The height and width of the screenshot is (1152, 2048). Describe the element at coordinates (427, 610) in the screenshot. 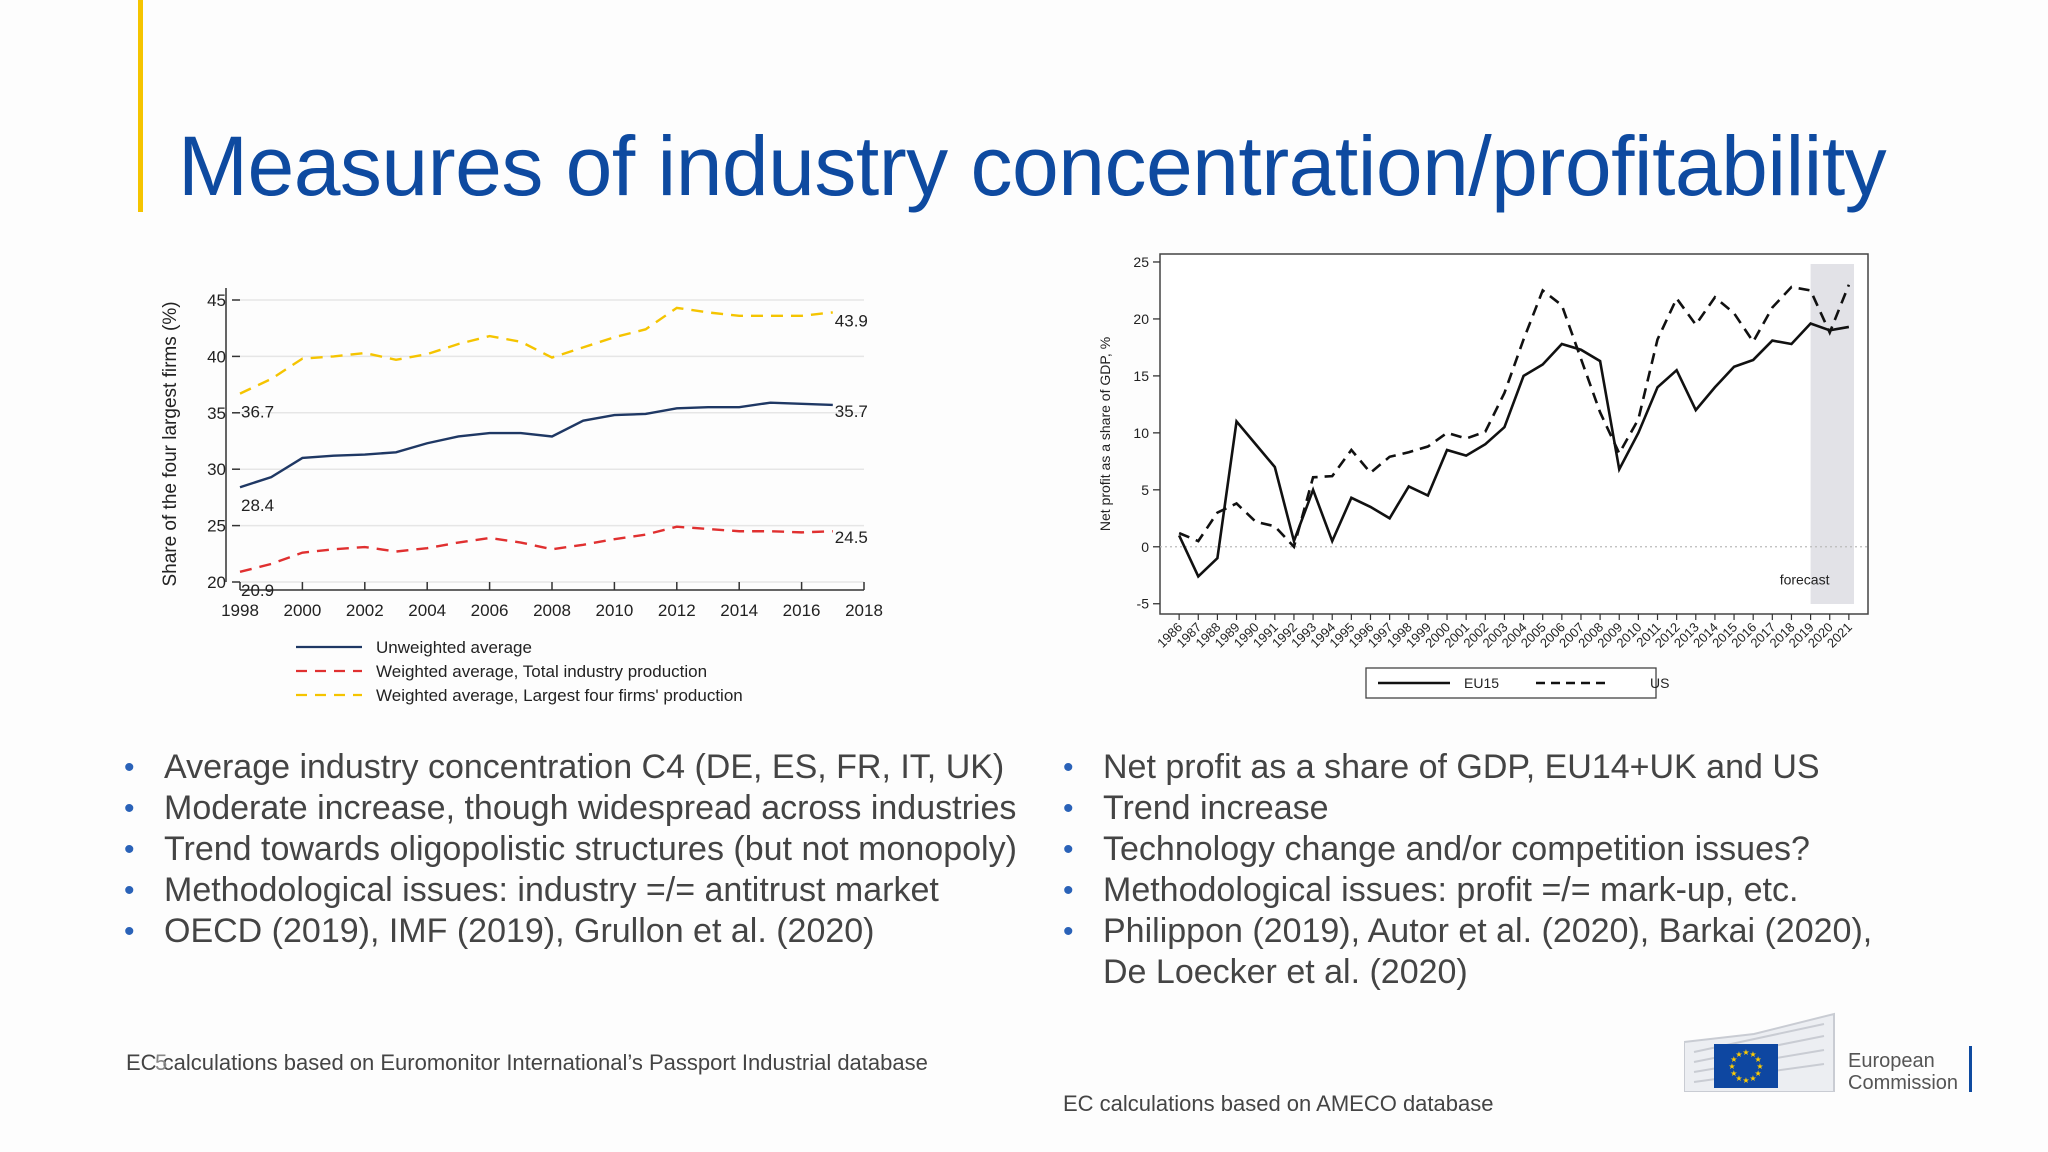

I see `x-tick-label: 2004` at that location.